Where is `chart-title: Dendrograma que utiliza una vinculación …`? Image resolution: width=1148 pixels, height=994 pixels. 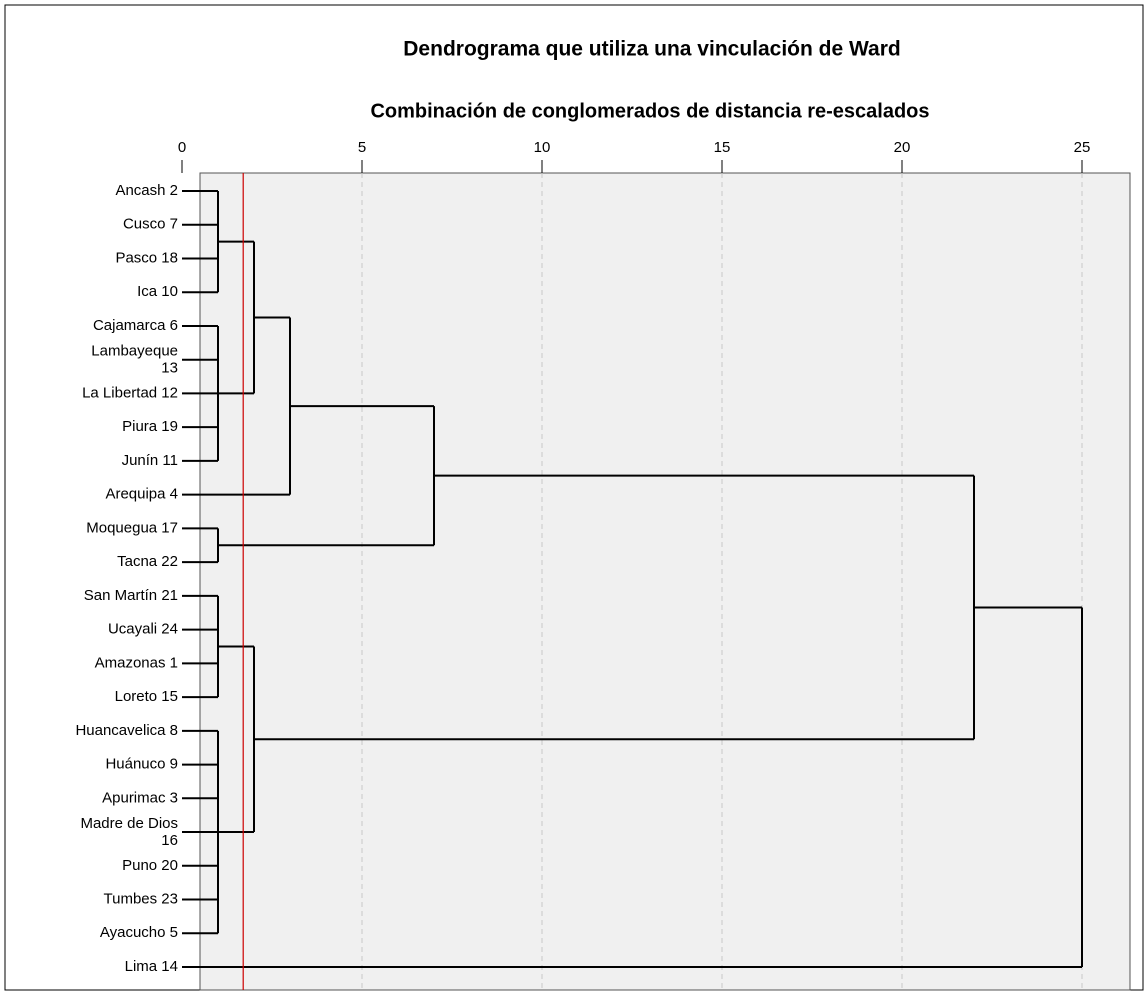
chart-title: Dendrograma que utiliza una vinculación … is located at coordinates (651, 49).